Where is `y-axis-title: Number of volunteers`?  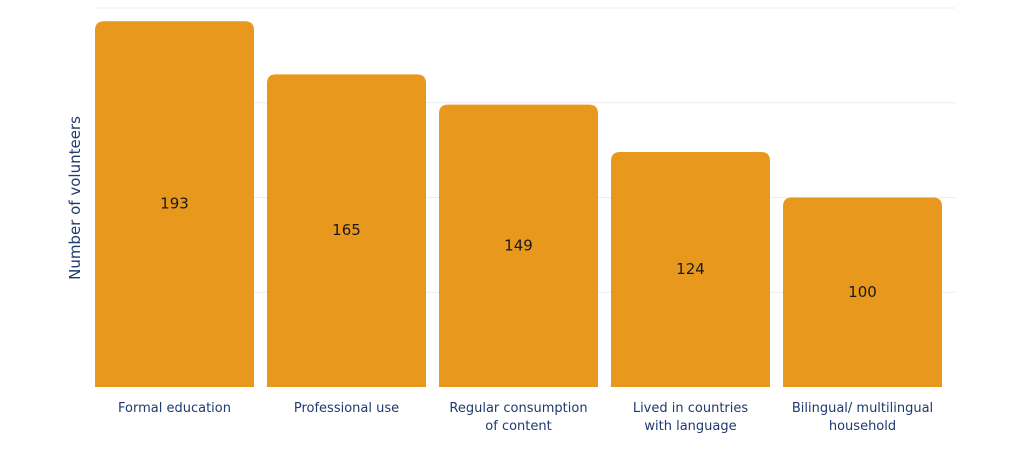 y-axis-title: Number of volunteers is located at coordinates (75, 198).